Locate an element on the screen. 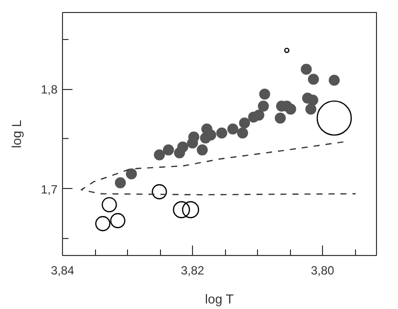  y-tick-label: 1,8 is located at coordinates (49, 89).